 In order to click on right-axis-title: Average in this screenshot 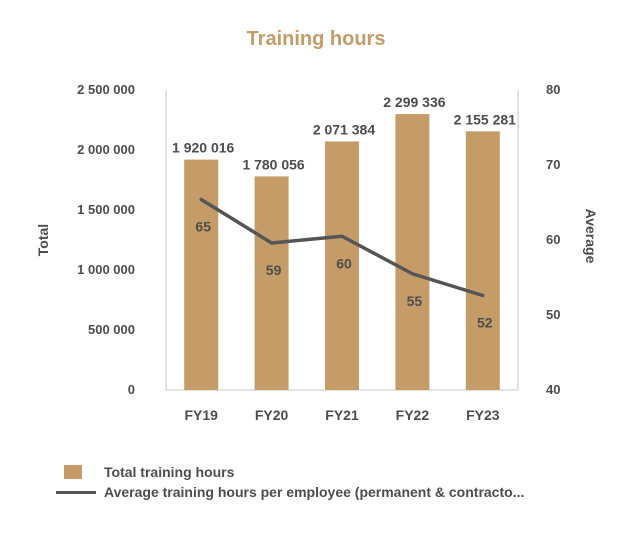, I will do `click(591, 236)`.